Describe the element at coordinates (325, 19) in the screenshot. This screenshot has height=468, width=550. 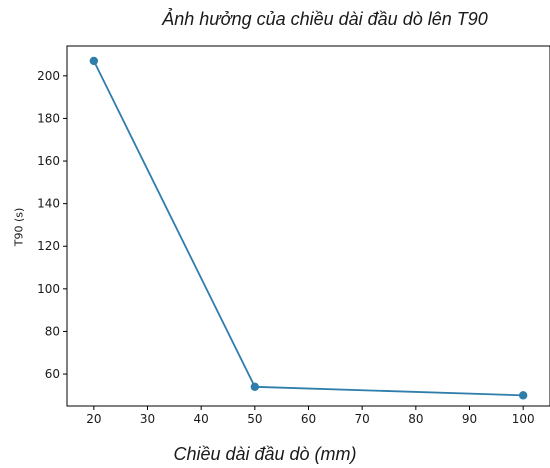
I see `chart-title: Ảnh hưởng của chiều dài đầu dò lên T90` at that location.